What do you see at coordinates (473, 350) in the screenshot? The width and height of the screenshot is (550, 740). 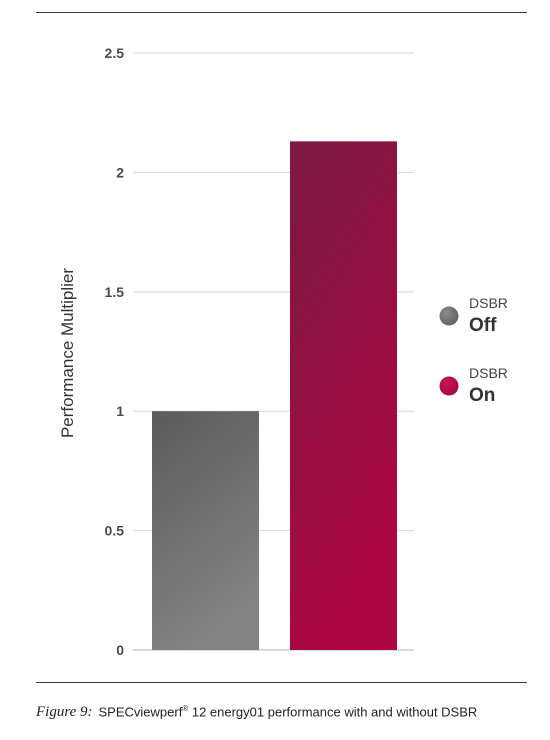 I see `legend: DSBR Off DSBR On` at bounding box center [473, 350].